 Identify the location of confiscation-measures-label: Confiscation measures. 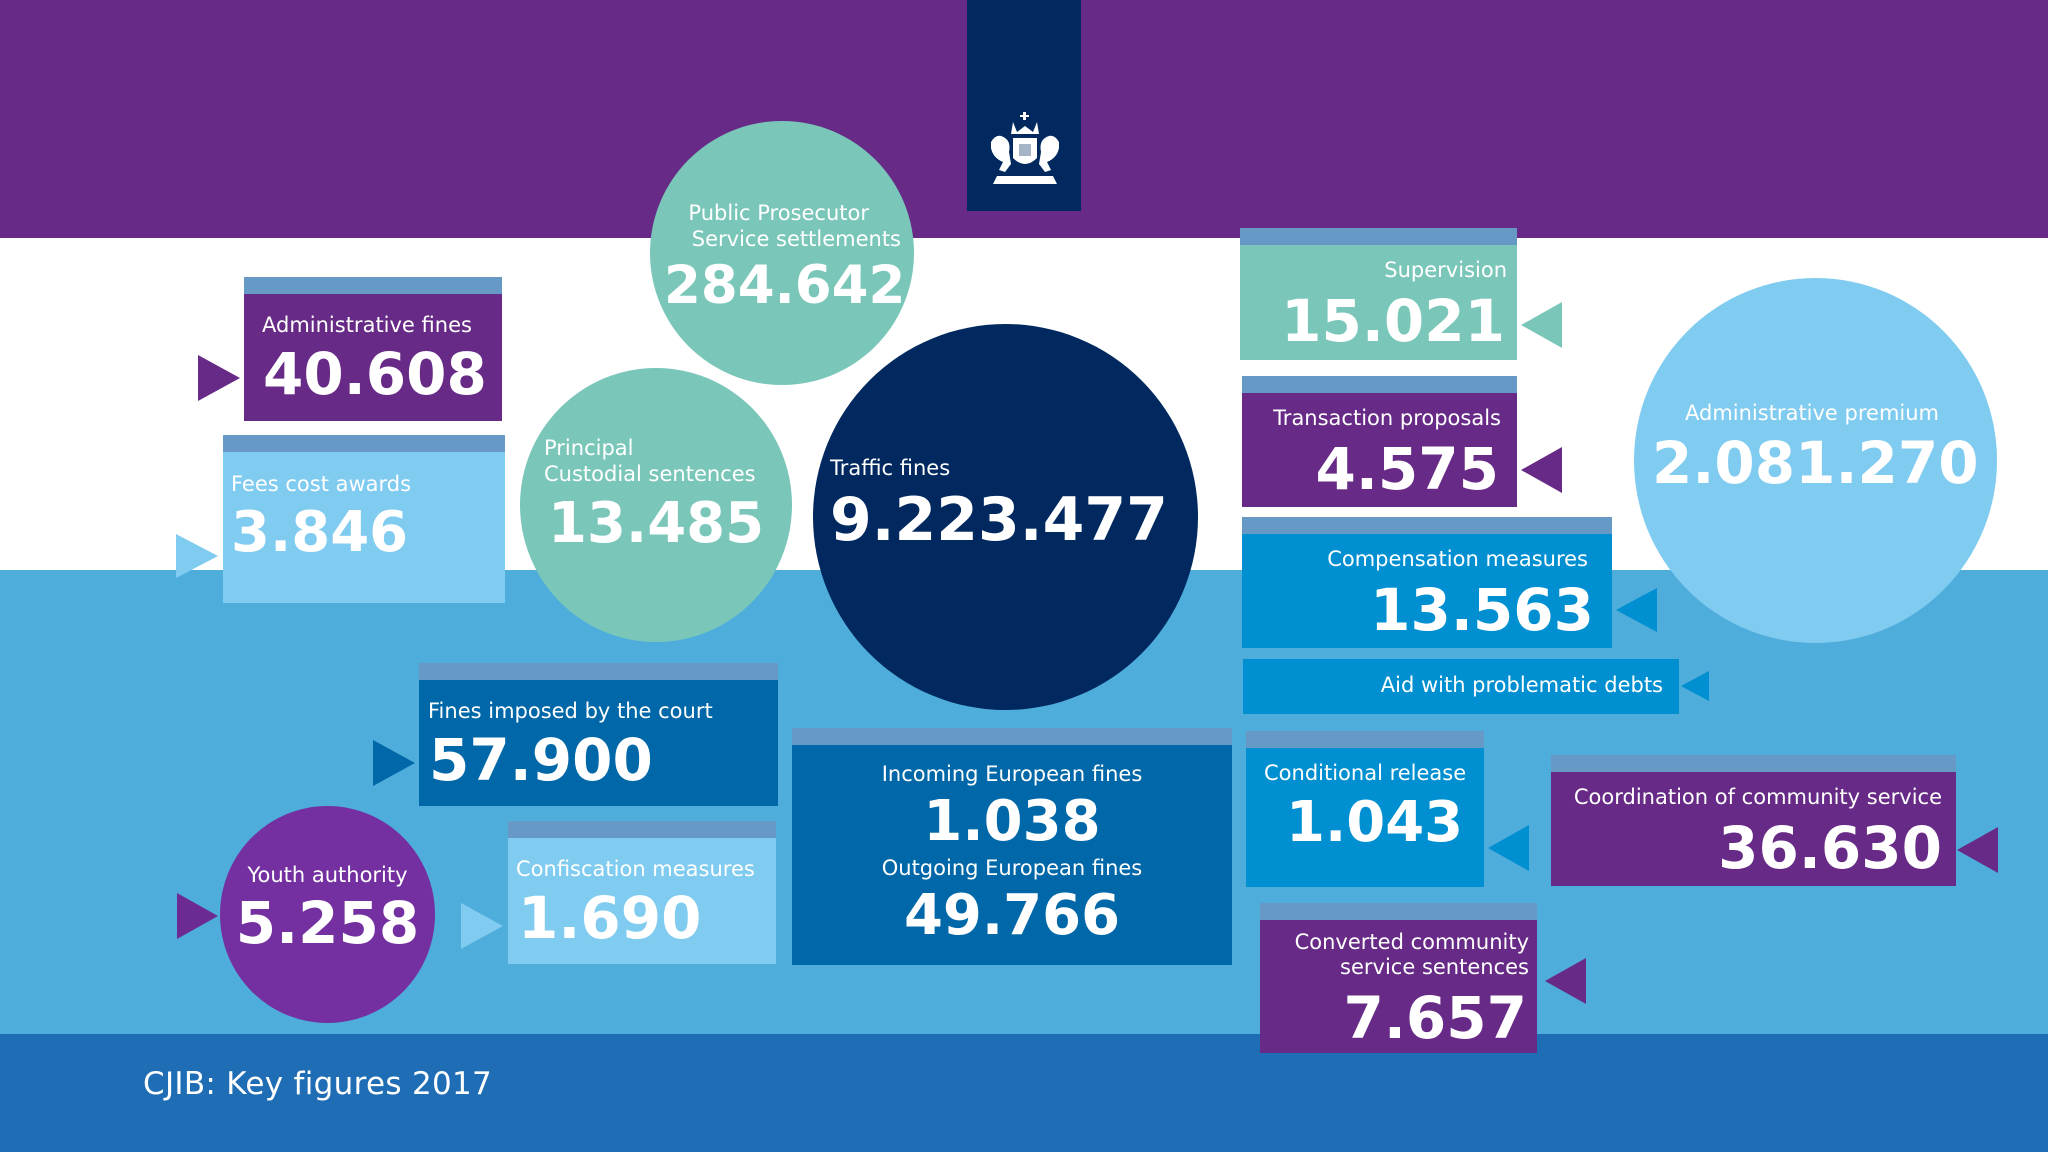
(635, 869).